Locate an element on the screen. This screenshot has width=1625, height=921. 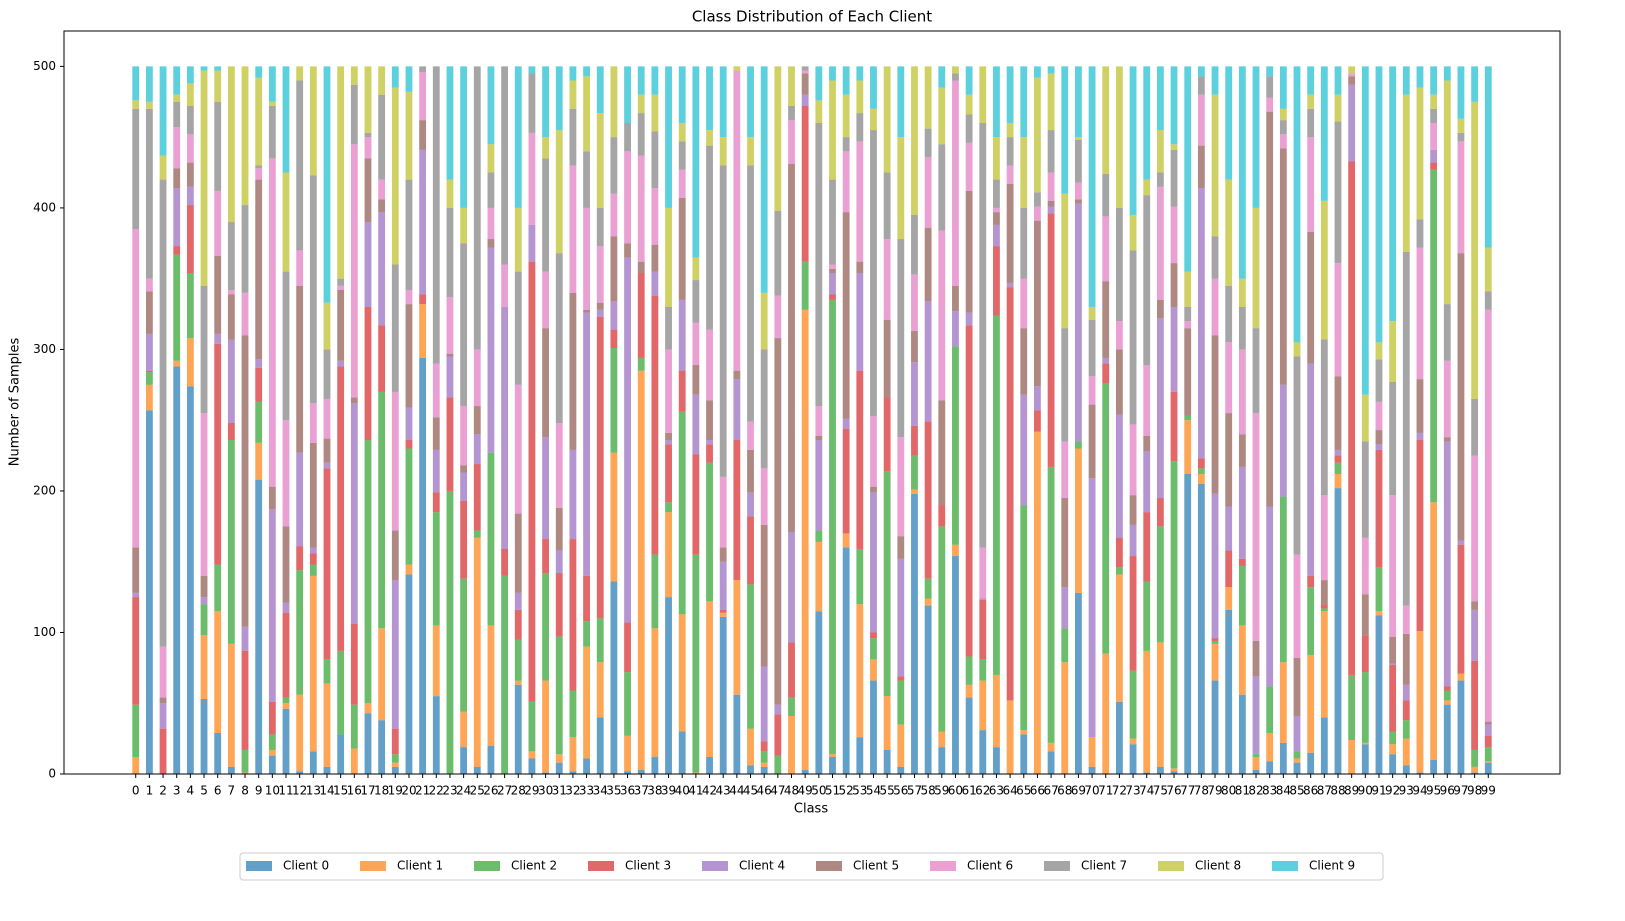
x-tick-label: 60 is located at coordinates (955, 791).